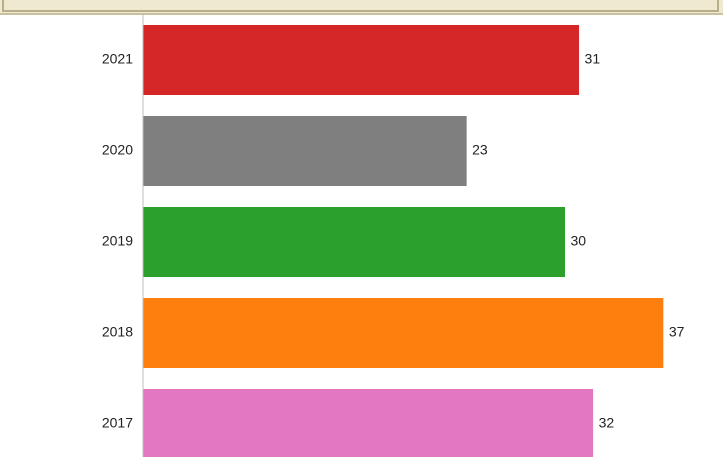  I want to click on category-label-2019: 2019, so click(117, 241).